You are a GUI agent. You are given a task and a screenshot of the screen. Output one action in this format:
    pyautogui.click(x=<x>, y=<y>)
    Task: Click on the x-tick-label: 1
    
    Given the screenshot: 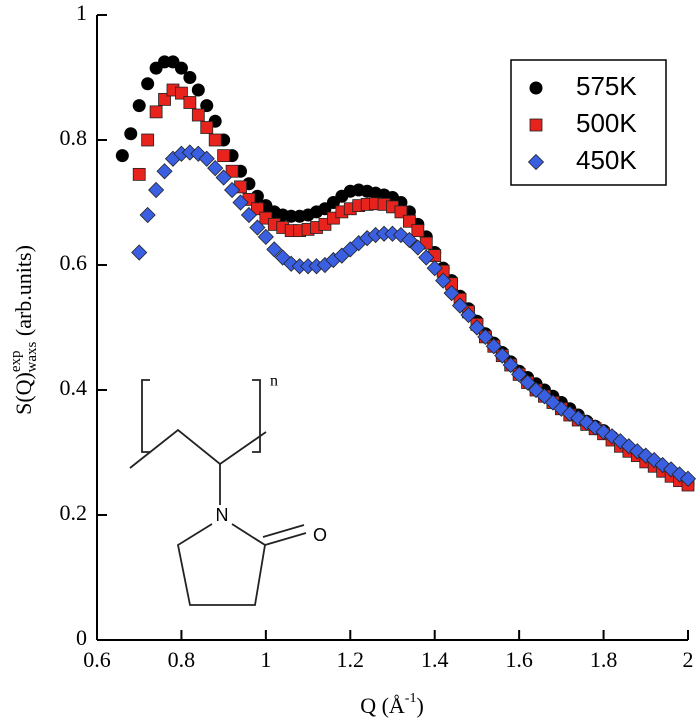 What is the action you would take?
    pyautogui.click(x=265, y=659)
    